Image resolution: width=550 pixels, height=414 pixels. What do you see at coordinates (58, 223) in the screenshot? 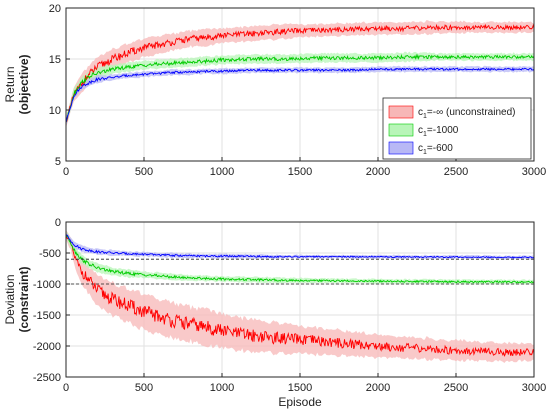
I see `y-tick-label: 0` at bounding box center [58, 223].